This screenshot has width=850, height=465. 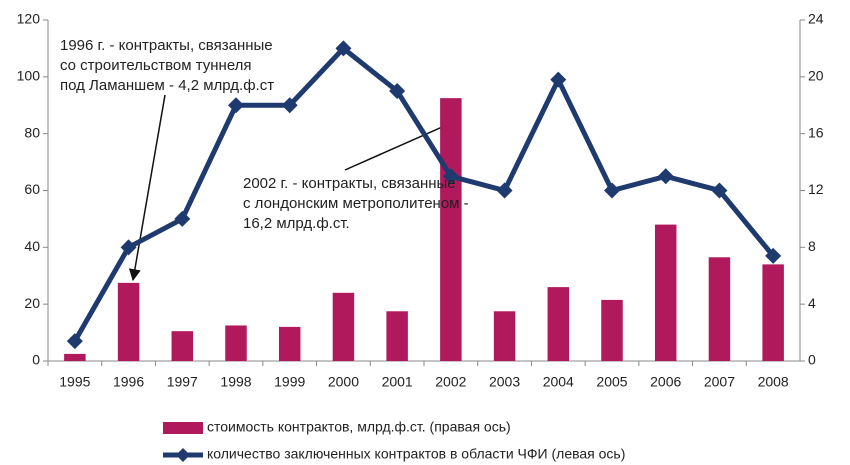 I want to click on y-tick-label: 0, so click(x=36, y=360).